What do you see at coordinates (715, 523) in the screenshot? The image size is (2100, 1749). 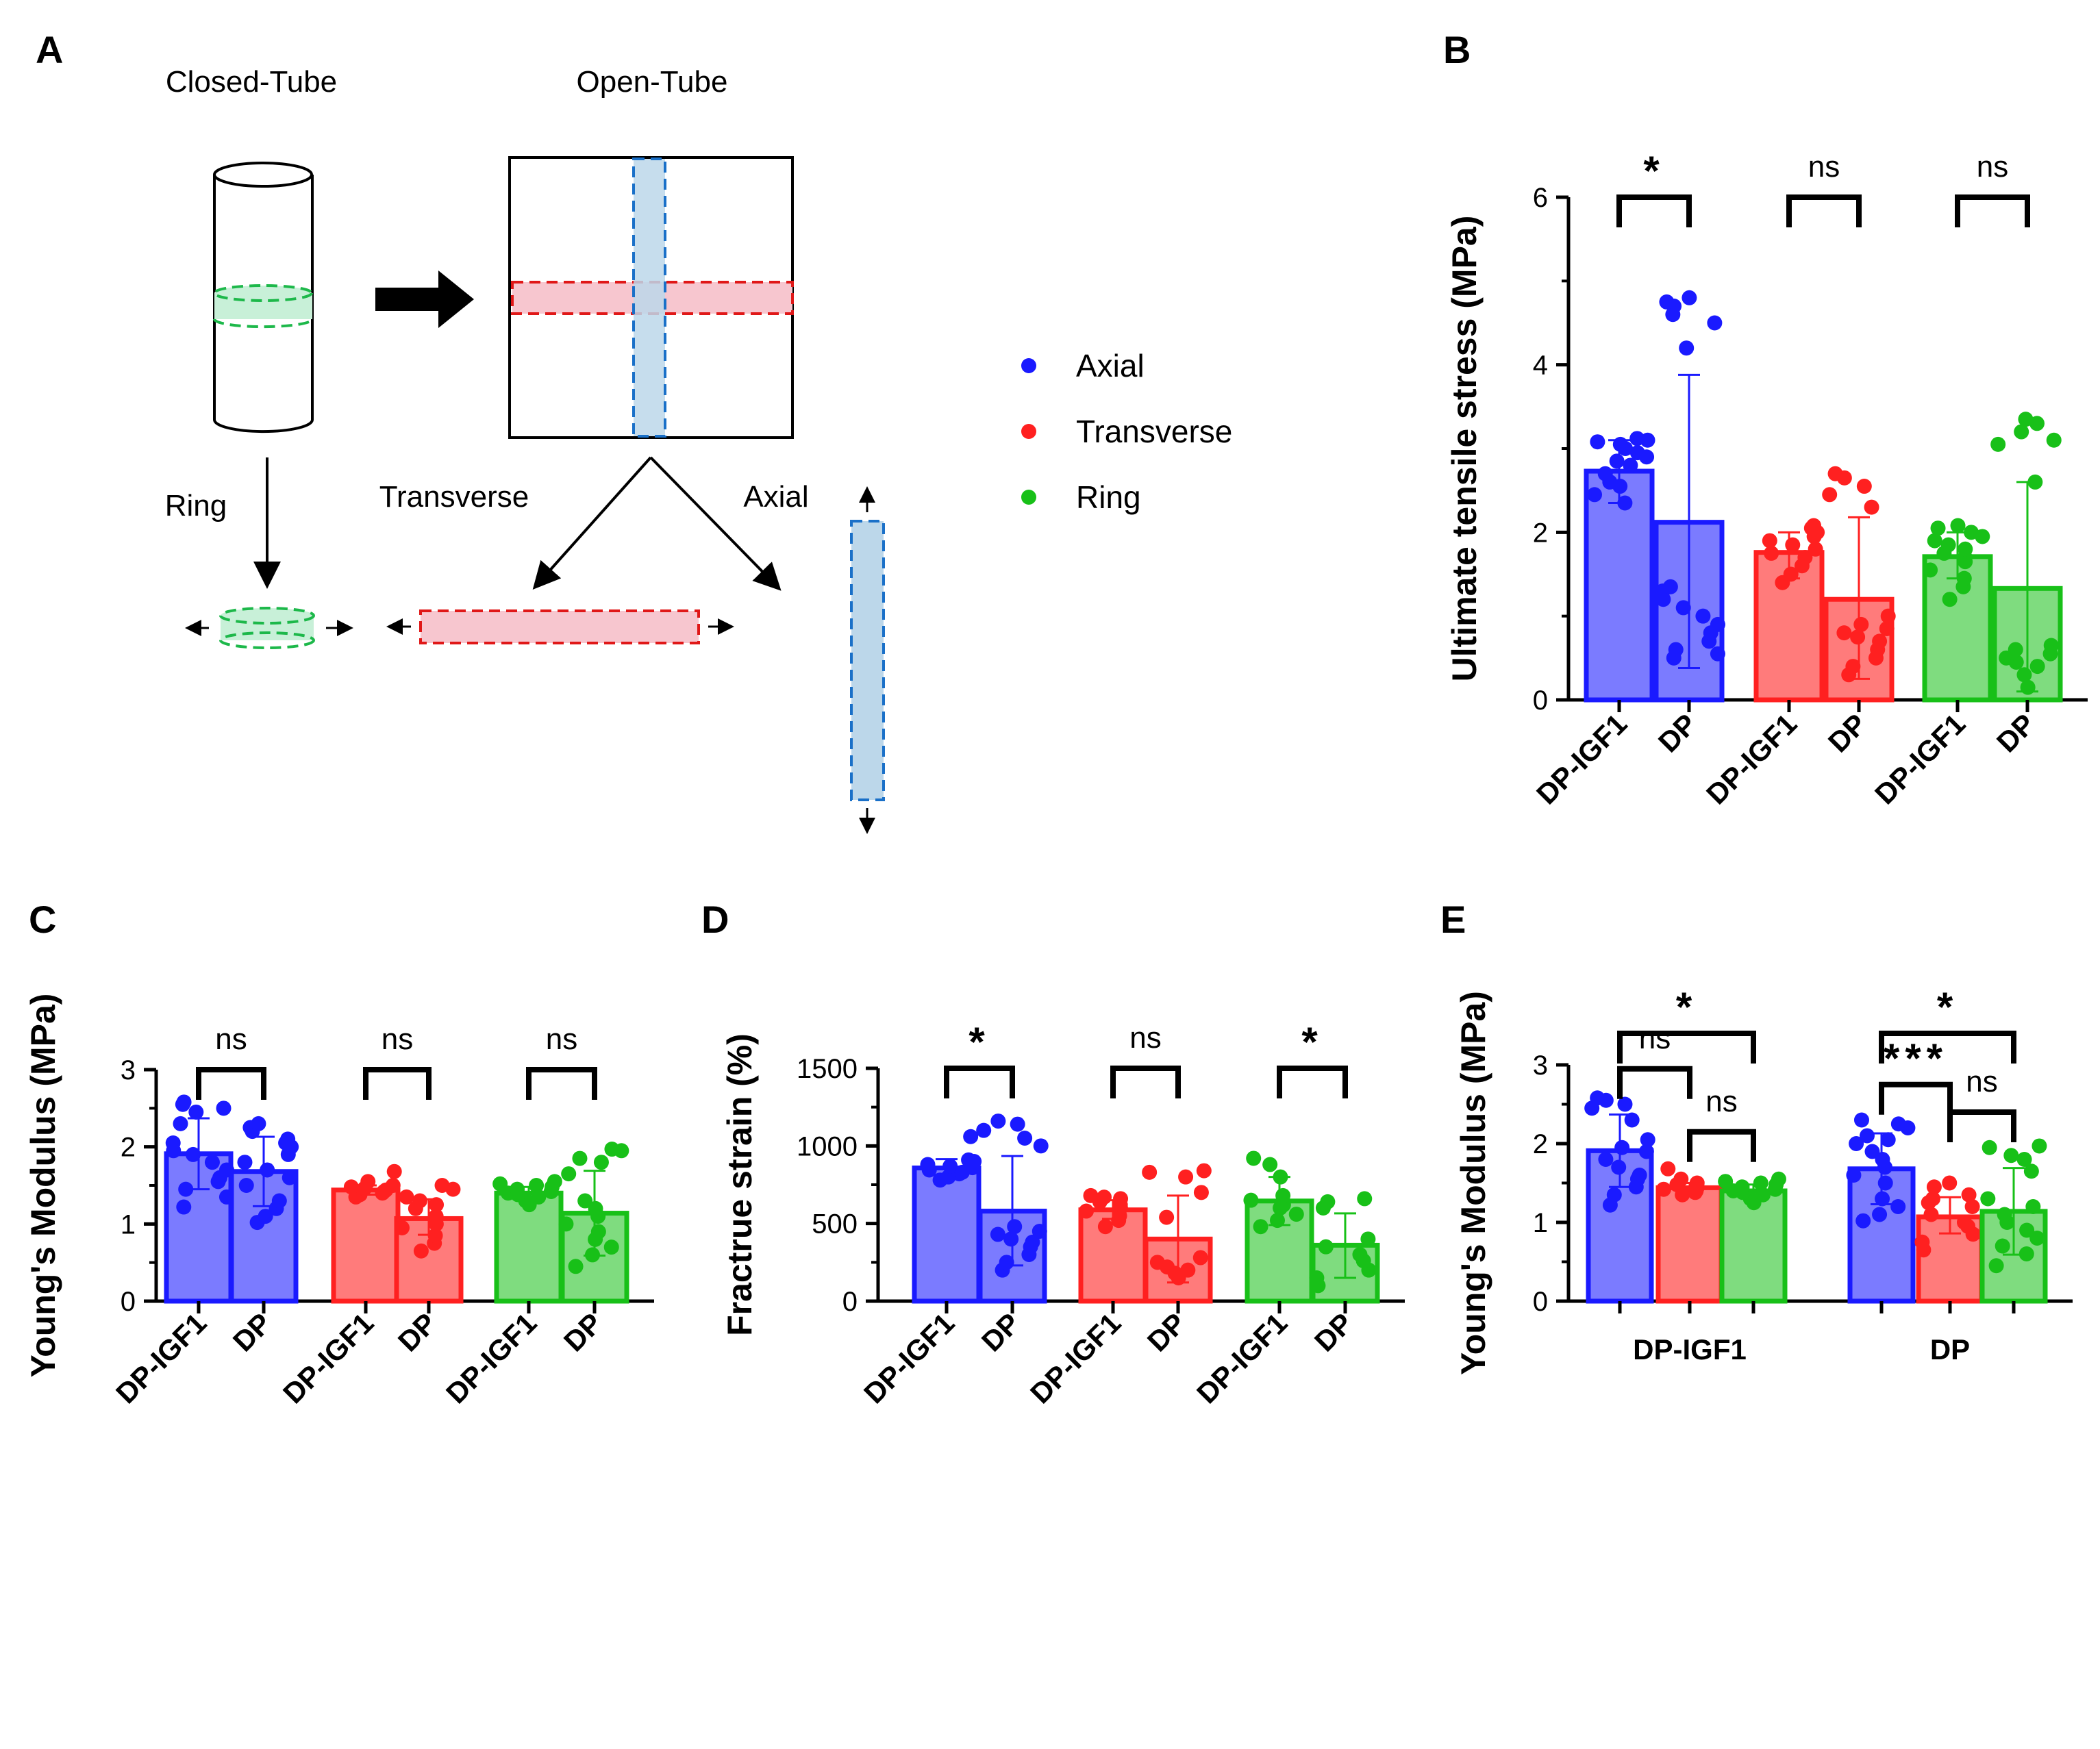 I see `axial-arrow` at bounding box center [715, 523].